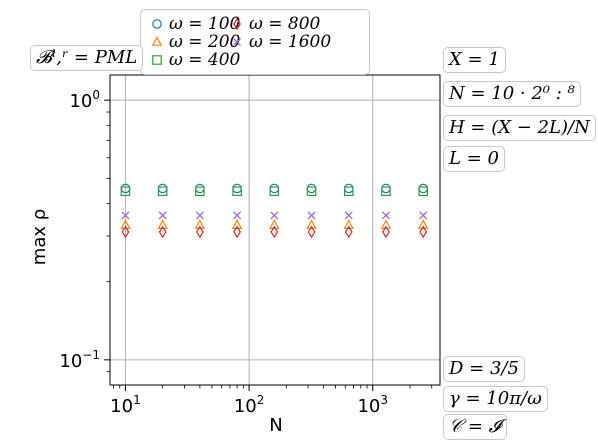 The width and height of the screenshot is (598, 446). I want to click on c-parameter-label: 𝒞 = 𝓘, so click(475, 427).